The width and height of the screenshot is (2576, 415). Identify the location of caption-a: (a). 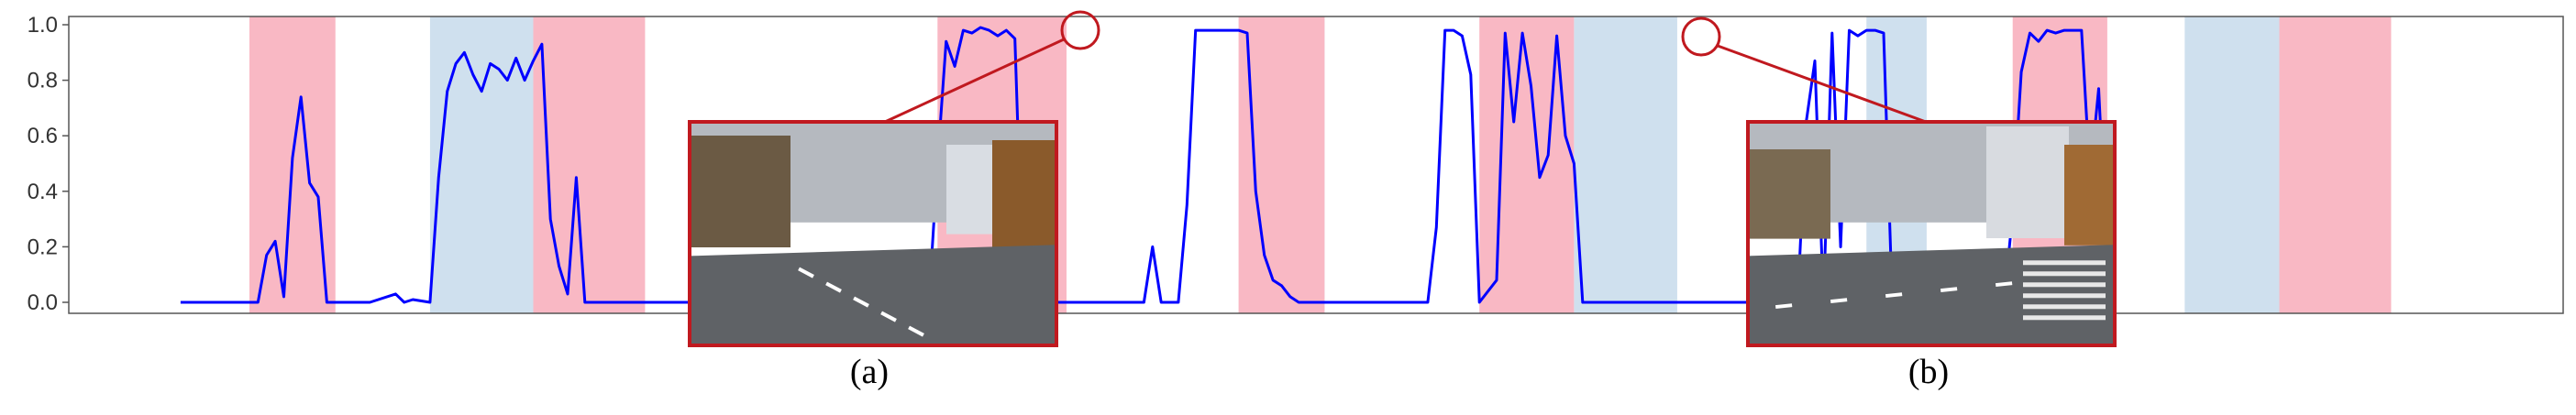
(869, 372).